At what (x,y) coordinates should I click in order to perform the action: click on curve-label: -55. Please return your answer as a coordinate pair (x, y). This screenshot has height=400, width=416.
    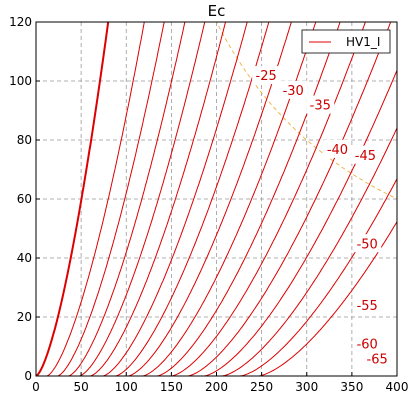
    Looking at the image, I should click on (367, 306).